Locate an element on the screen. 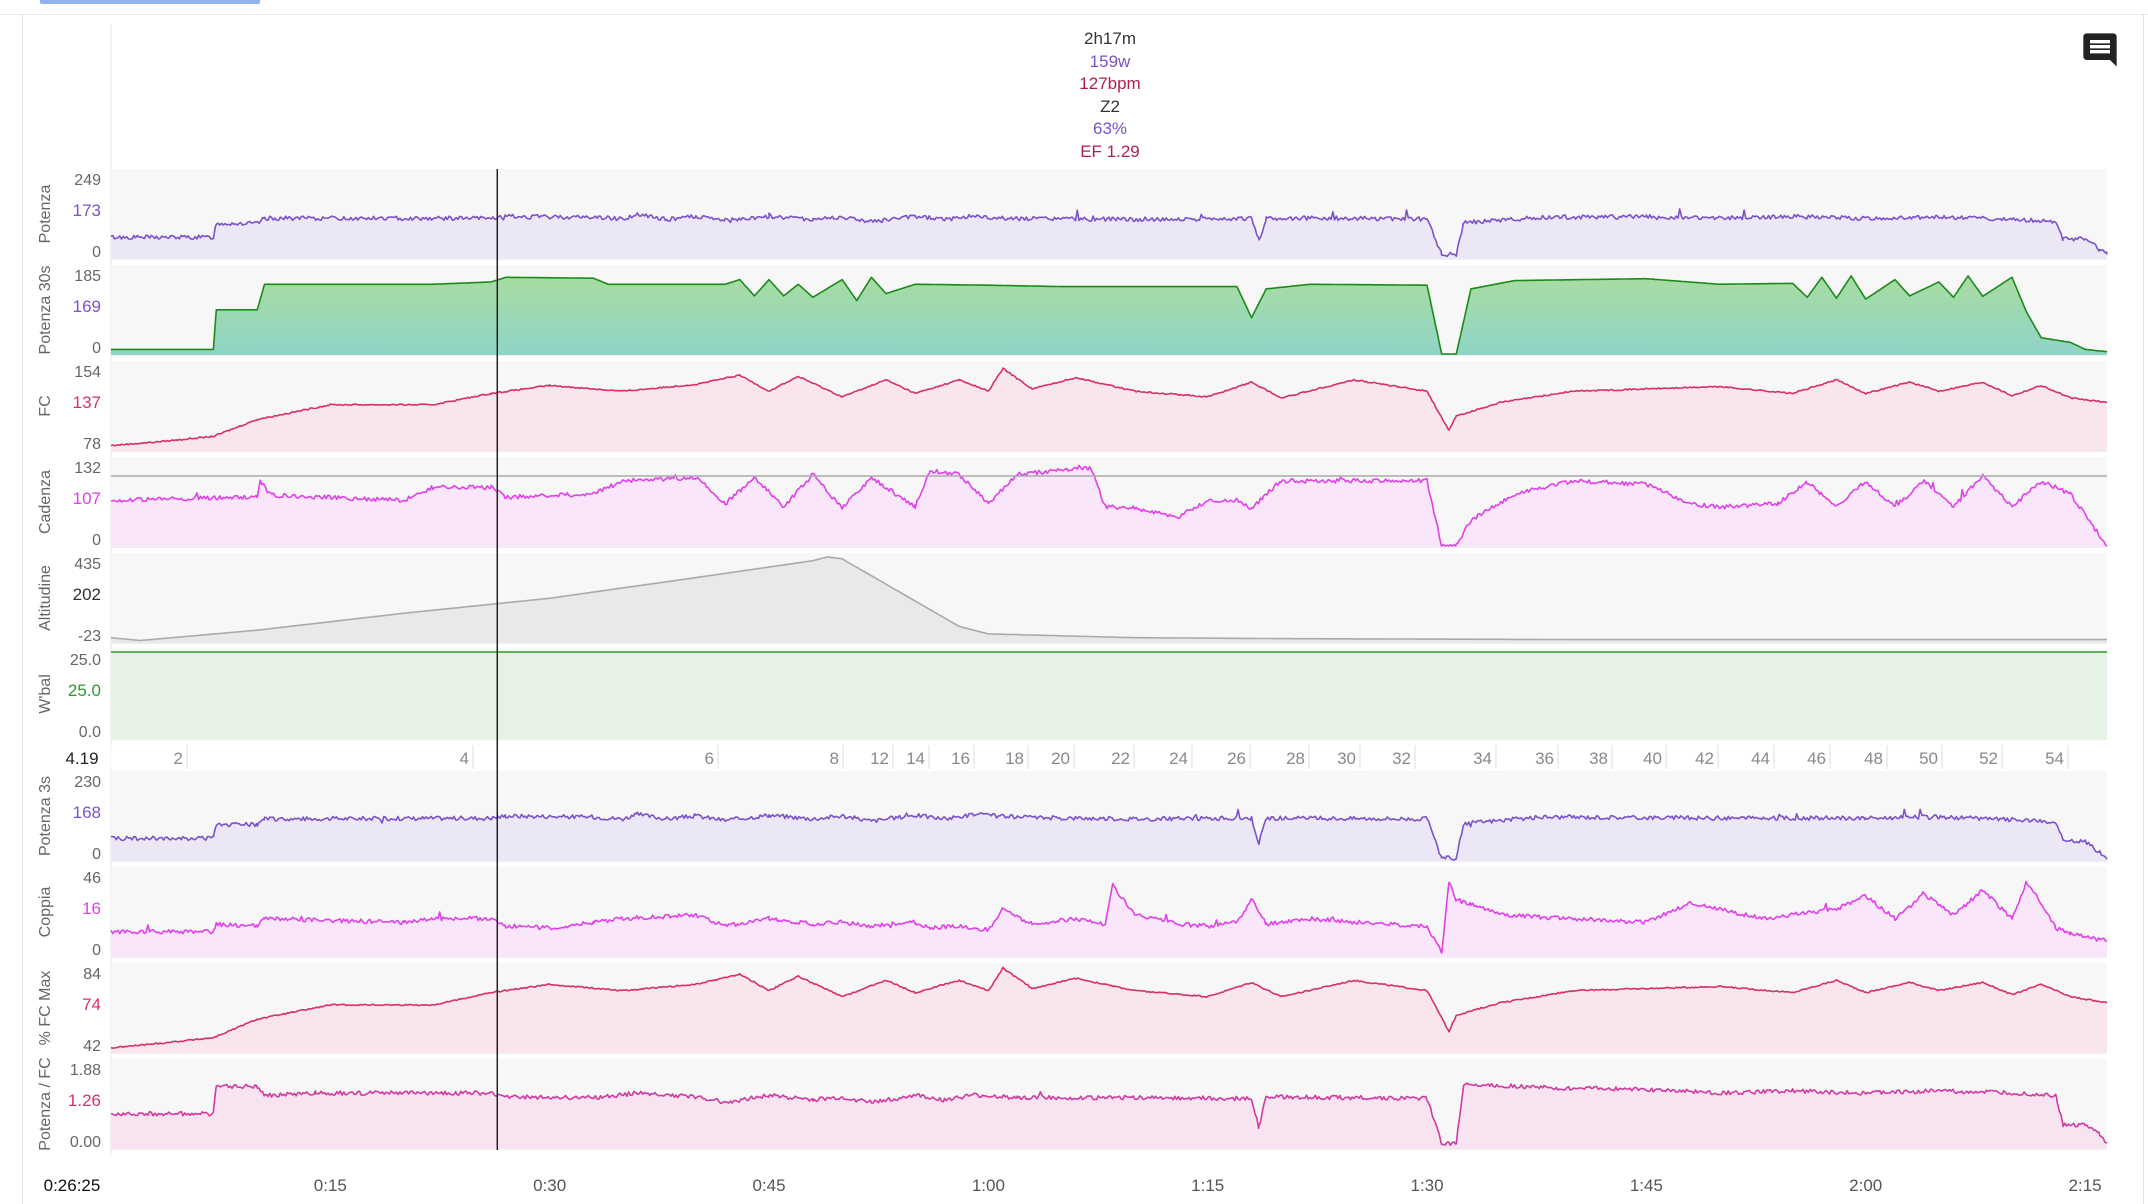  interval-label: 52 is located at coordinates (1988, 758).